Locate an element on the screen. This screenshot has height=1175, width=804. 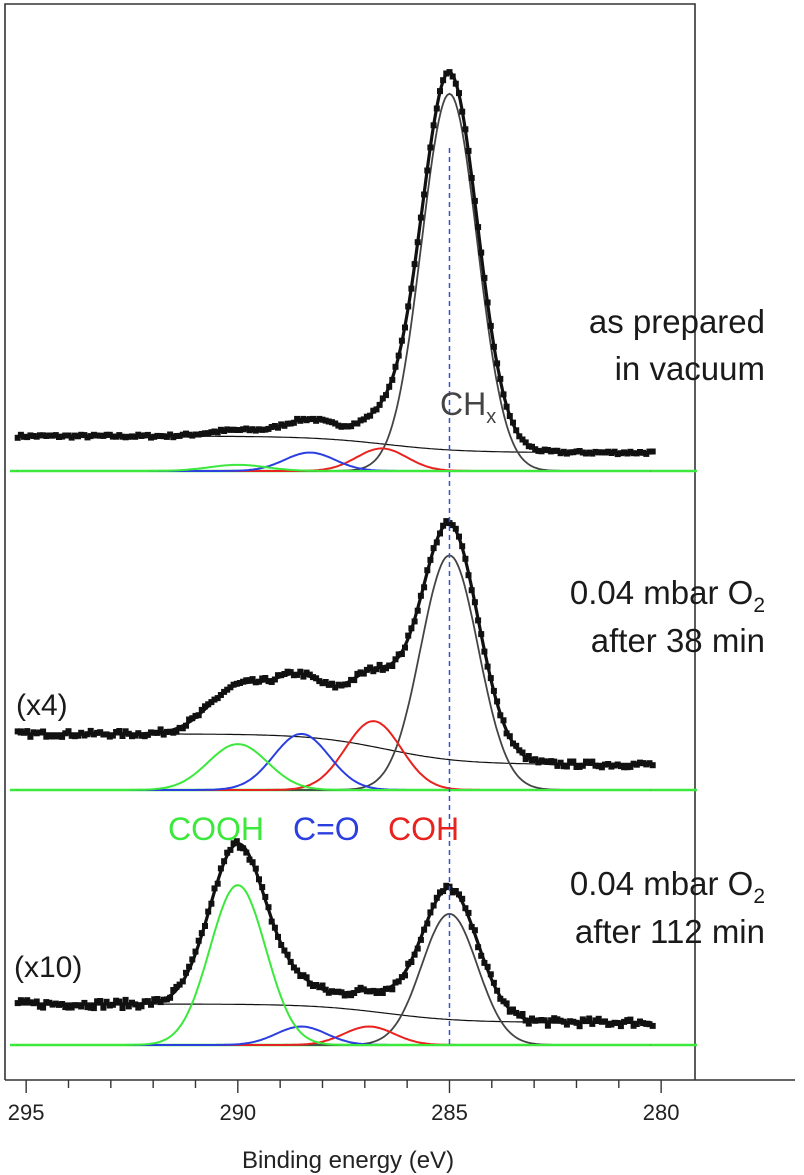
panel-1-condition-line2: in vacuum is located at coordinates (690, 368).